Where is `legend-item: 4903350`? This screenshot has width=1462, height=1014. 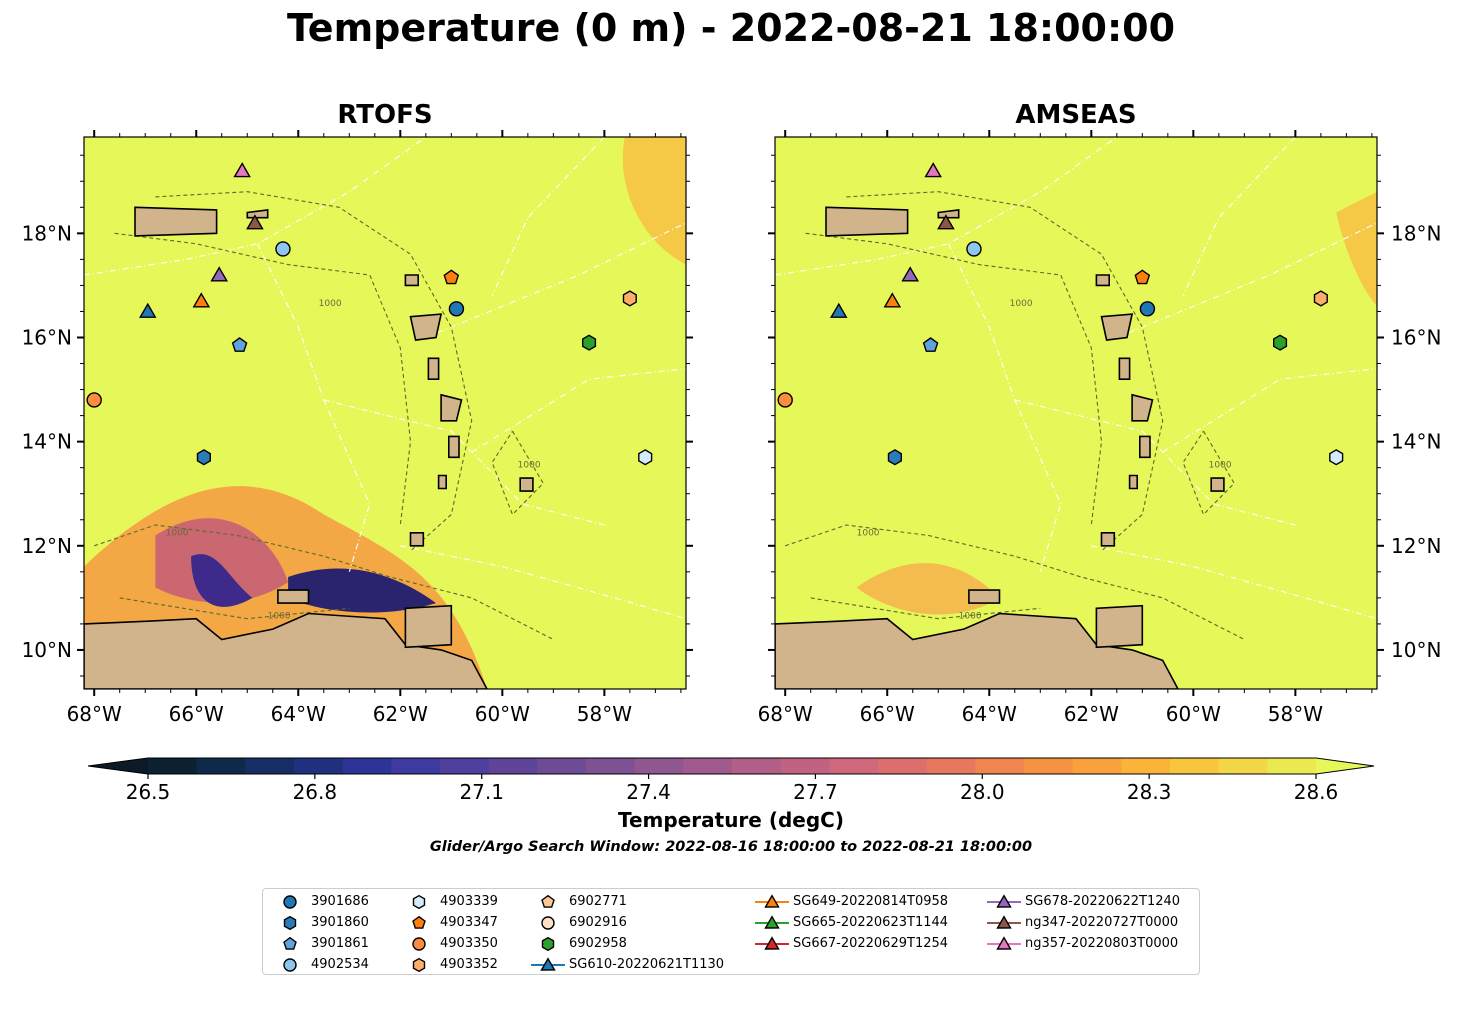
legend-item: 4903350 is located at coordinates (450, 943).